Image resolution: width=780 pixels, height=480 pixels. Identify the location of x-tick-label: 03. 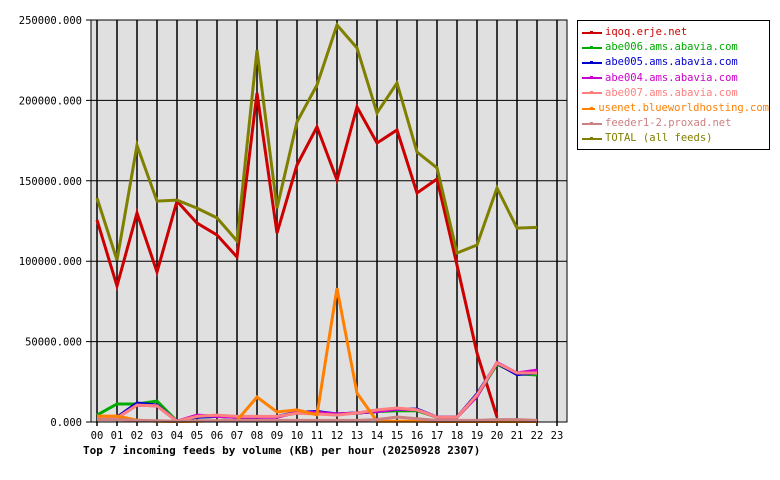
(157, 436).